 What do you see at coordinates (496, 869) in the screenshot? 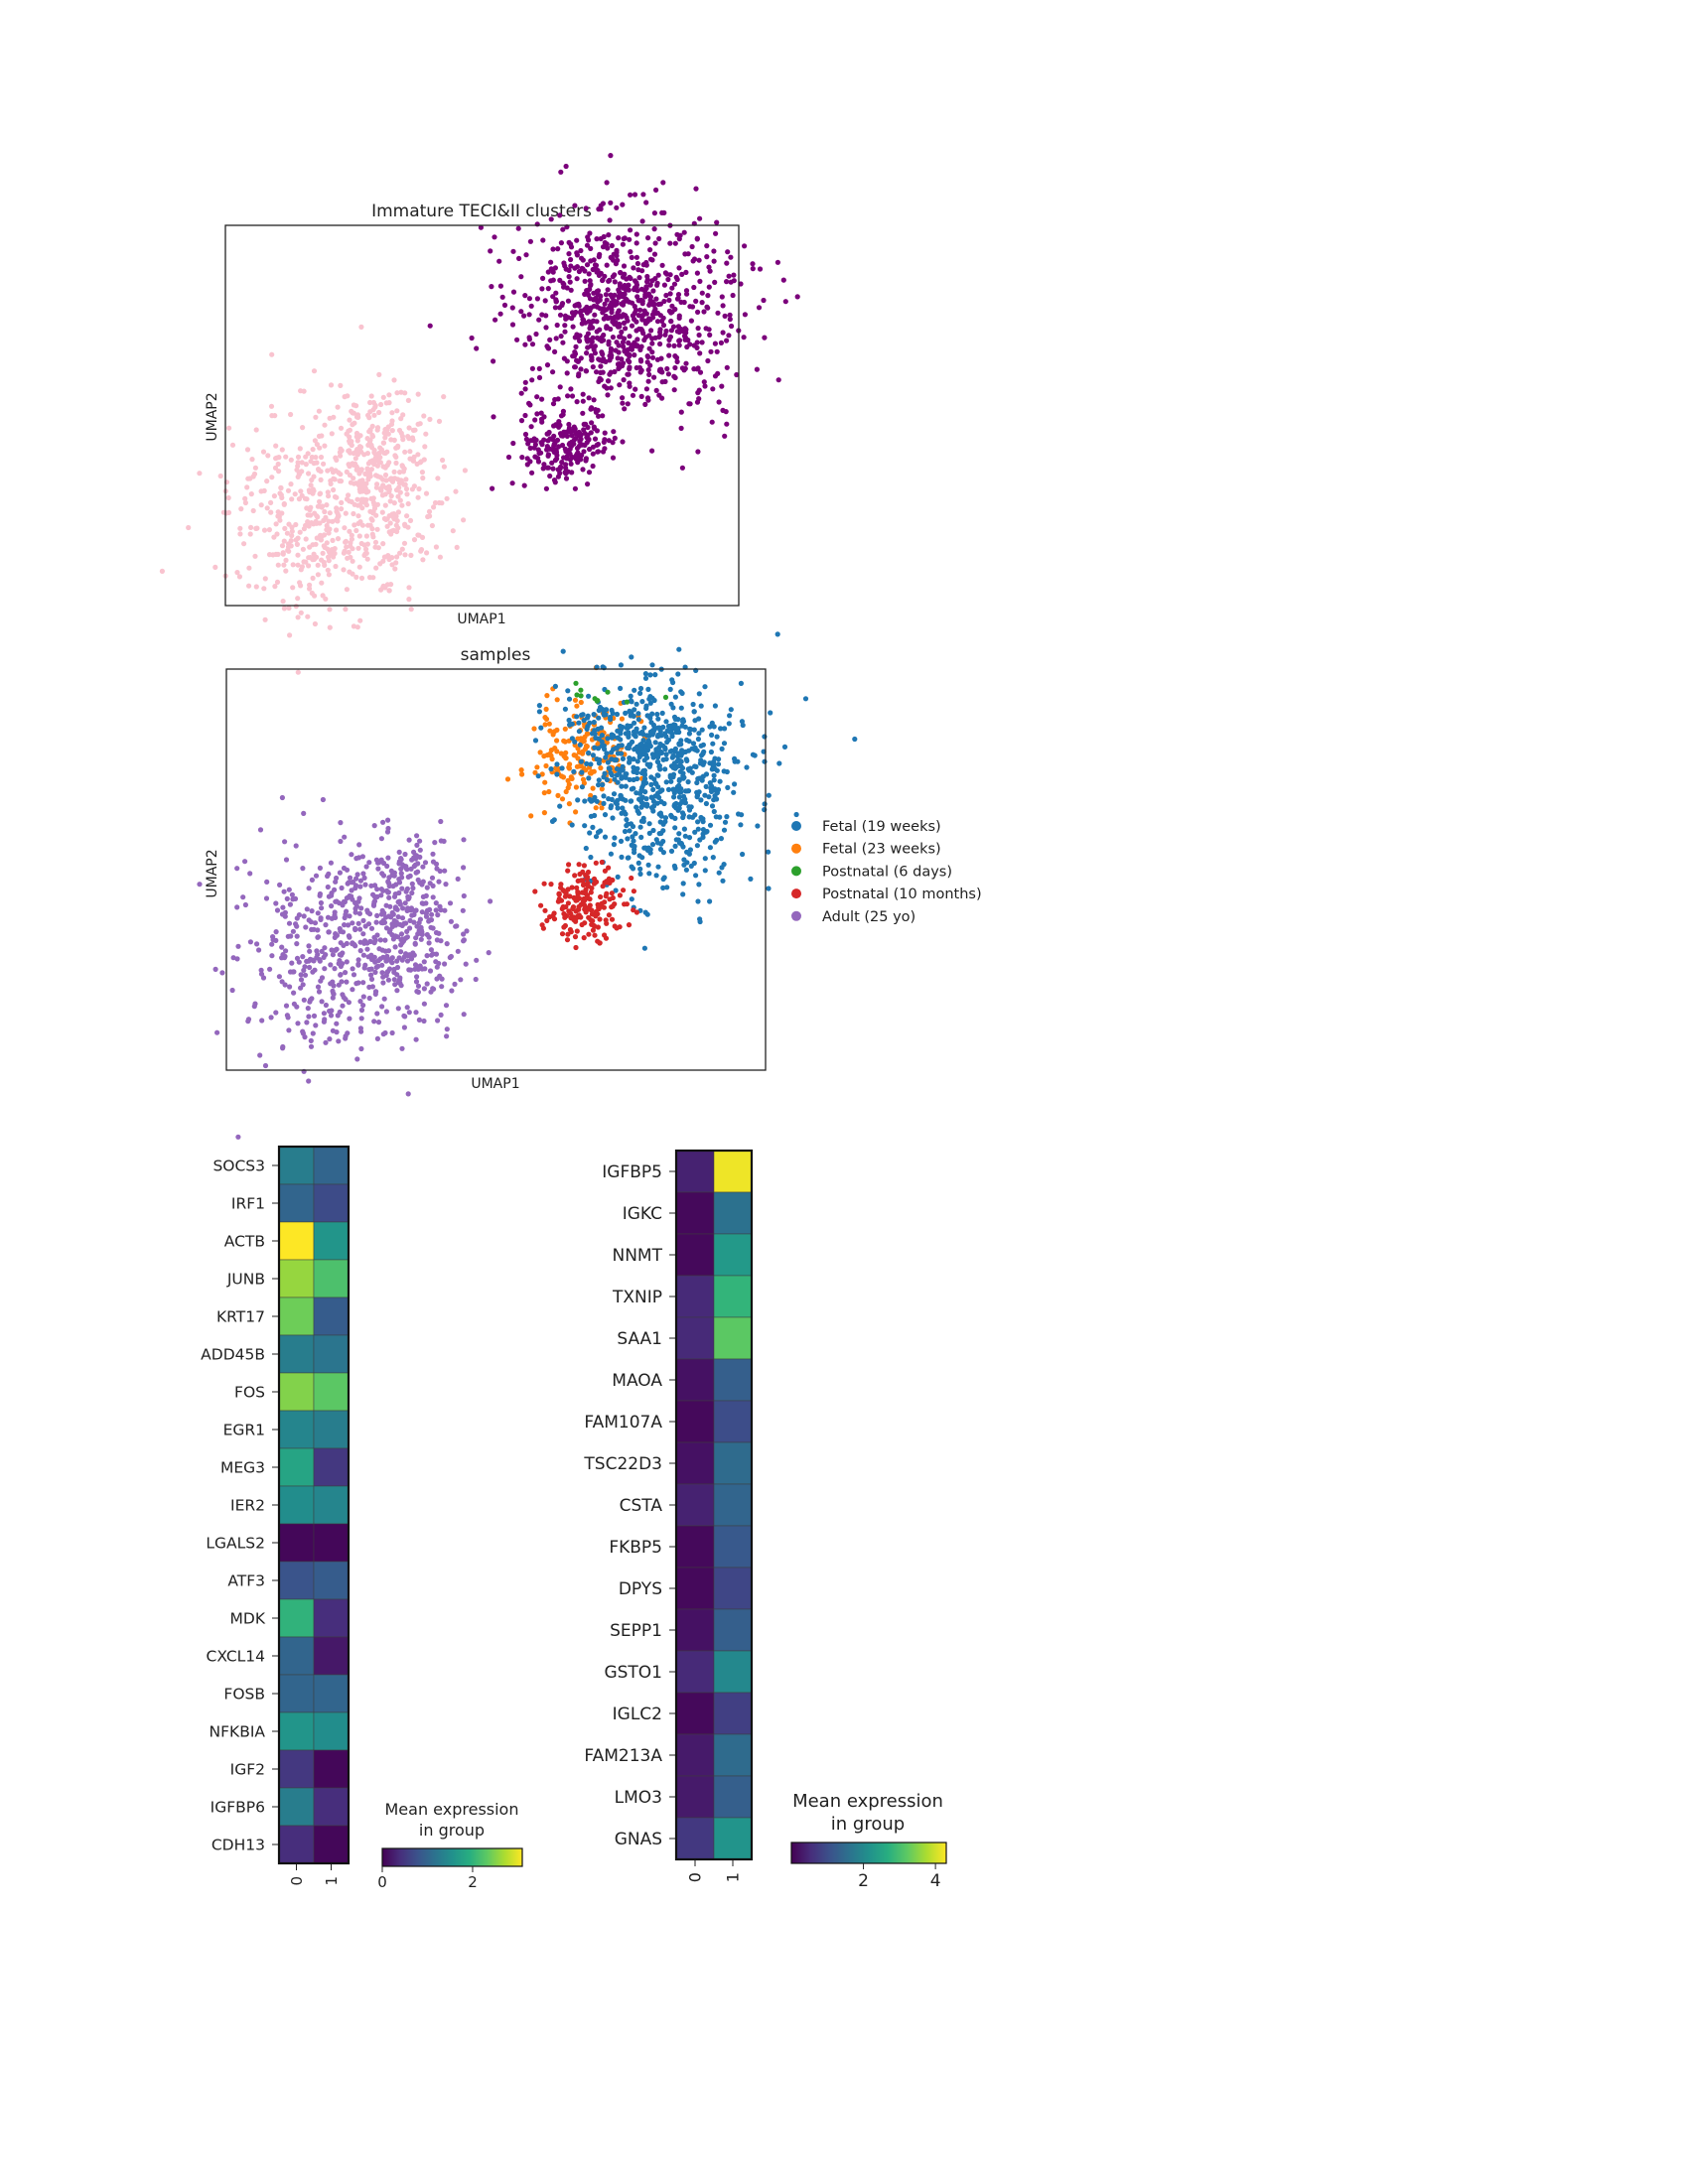
I see `umap-samples-frame` at bounding box center [496, 869].